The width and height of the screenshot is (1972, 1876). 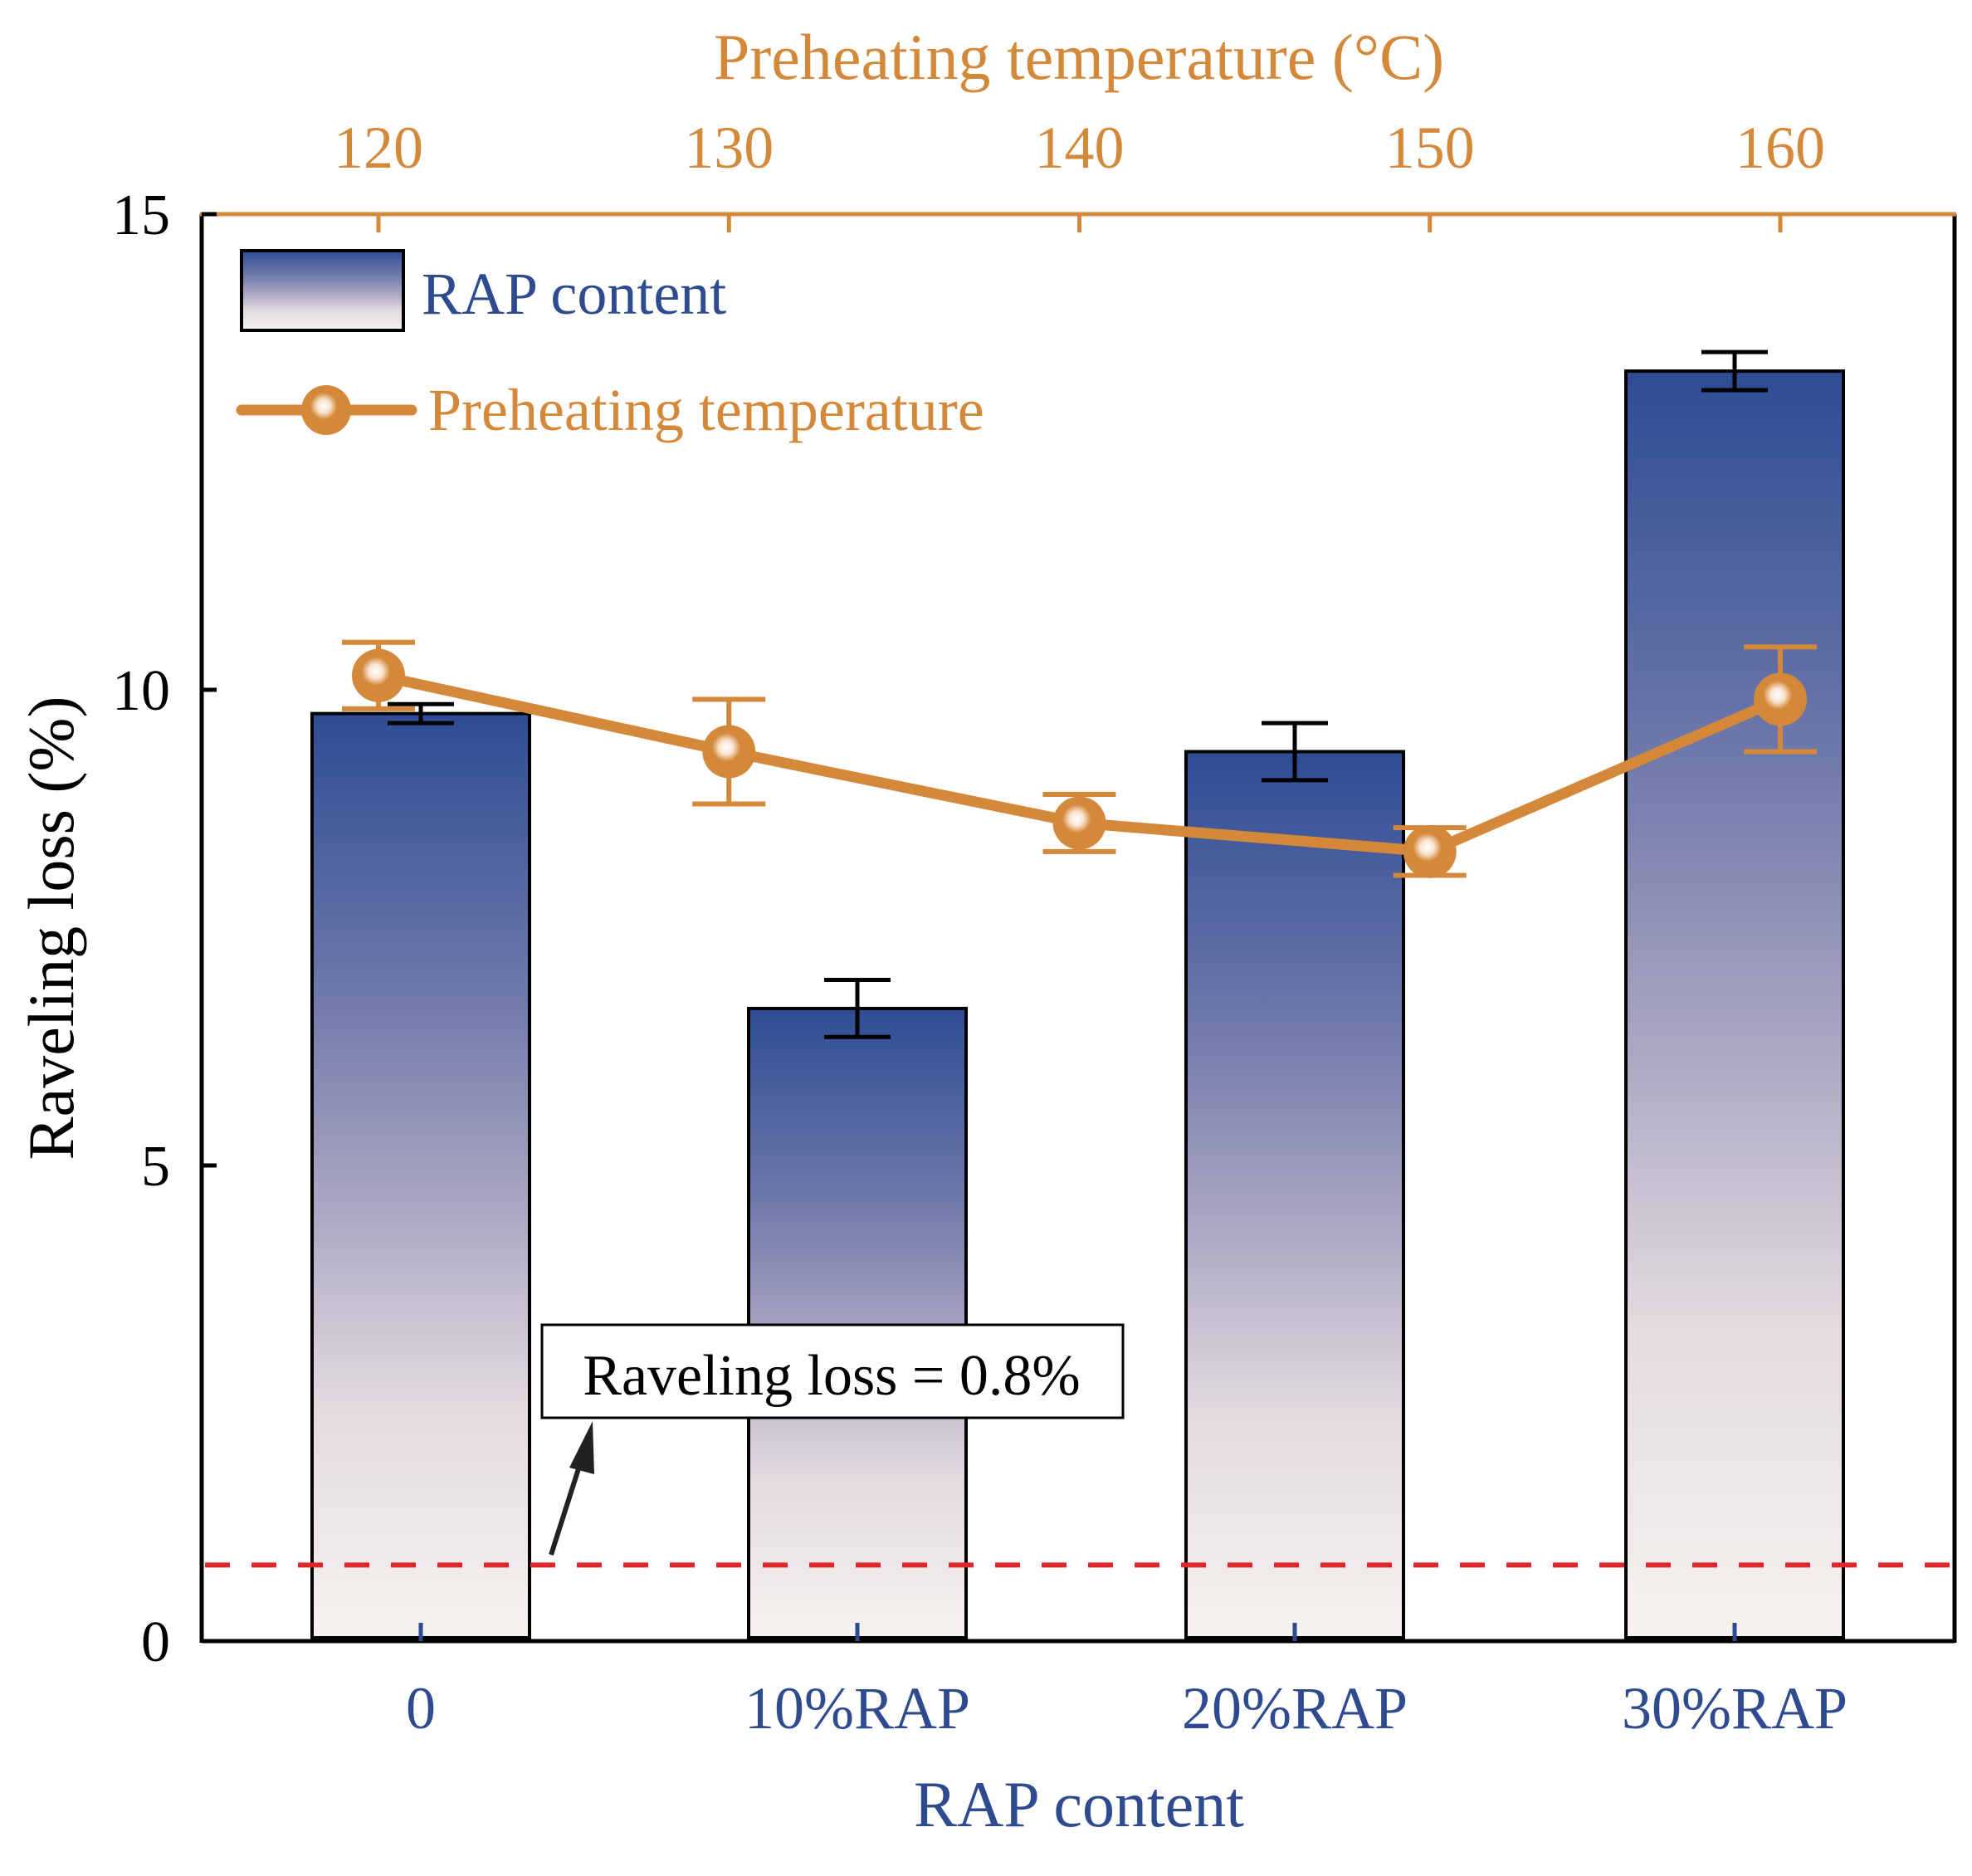 I want to click on legend-line-label: Preheating temperature, so click(x=706, y=410).